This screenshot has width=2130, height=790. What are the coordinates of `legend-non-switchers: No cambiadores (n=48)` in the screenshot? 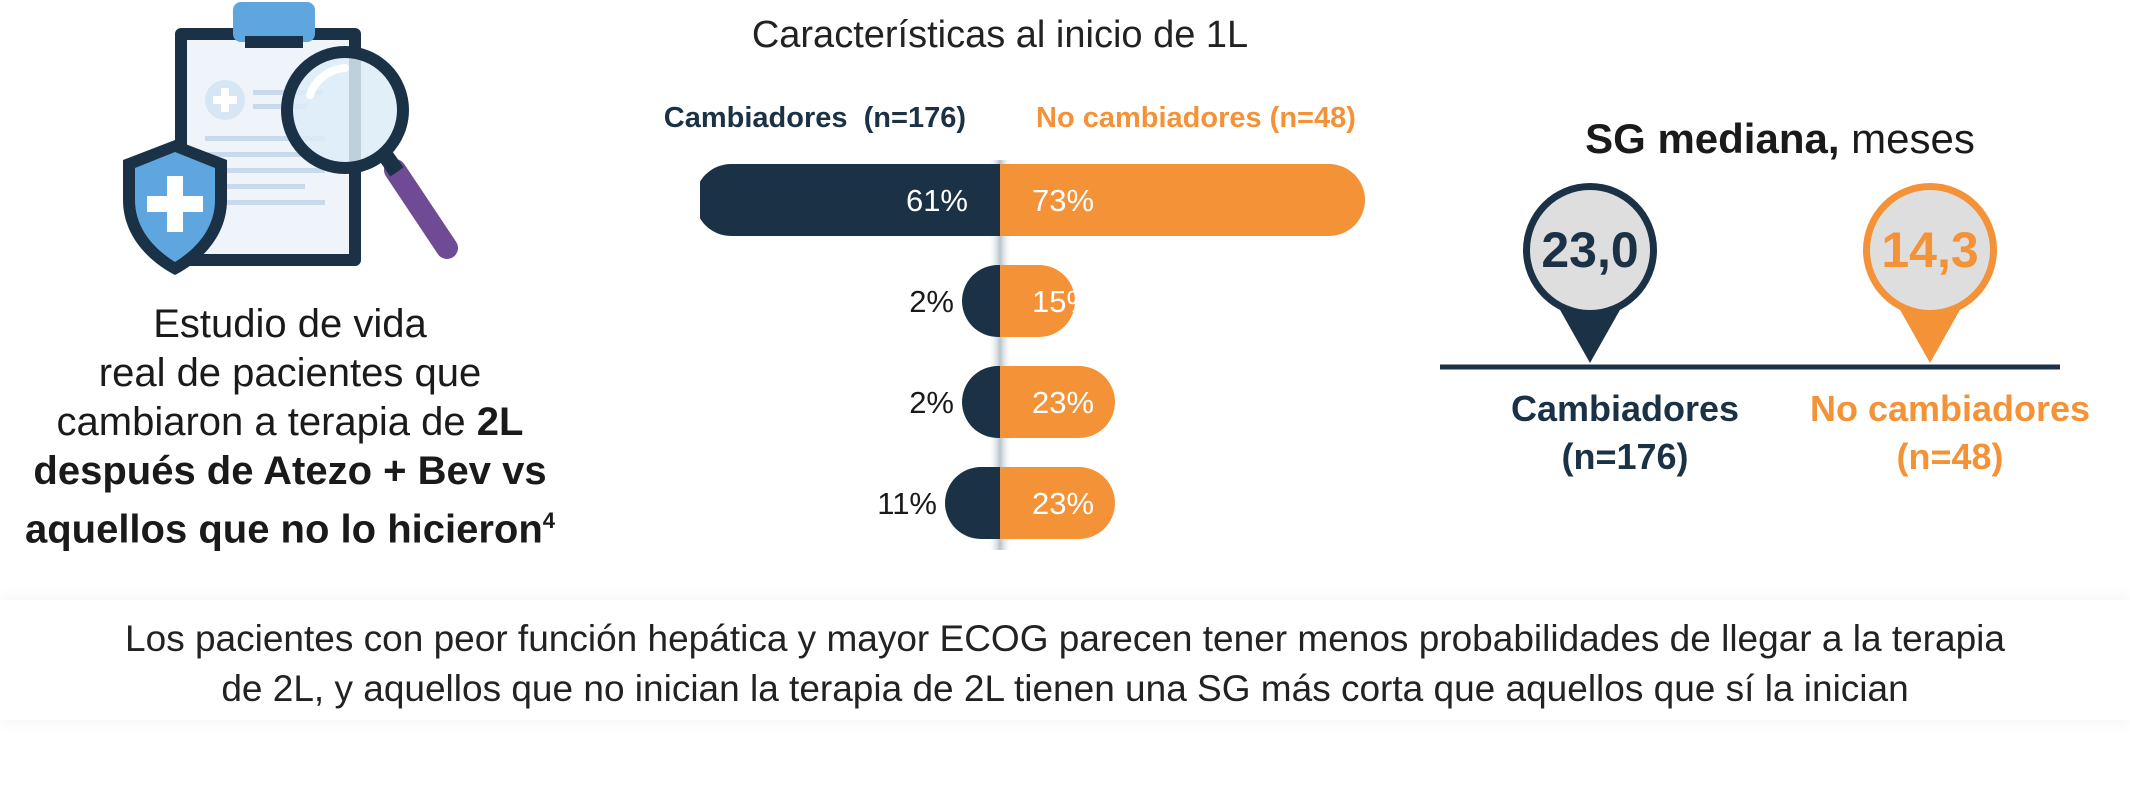 It's located at (1196, 118).